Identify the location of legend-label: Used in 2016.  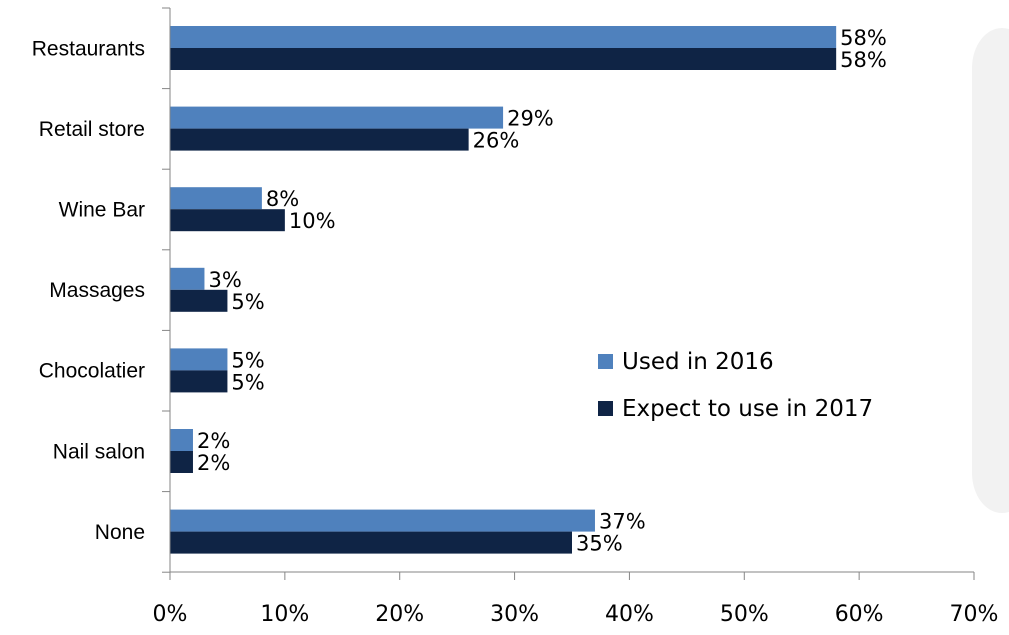
(698, 362).